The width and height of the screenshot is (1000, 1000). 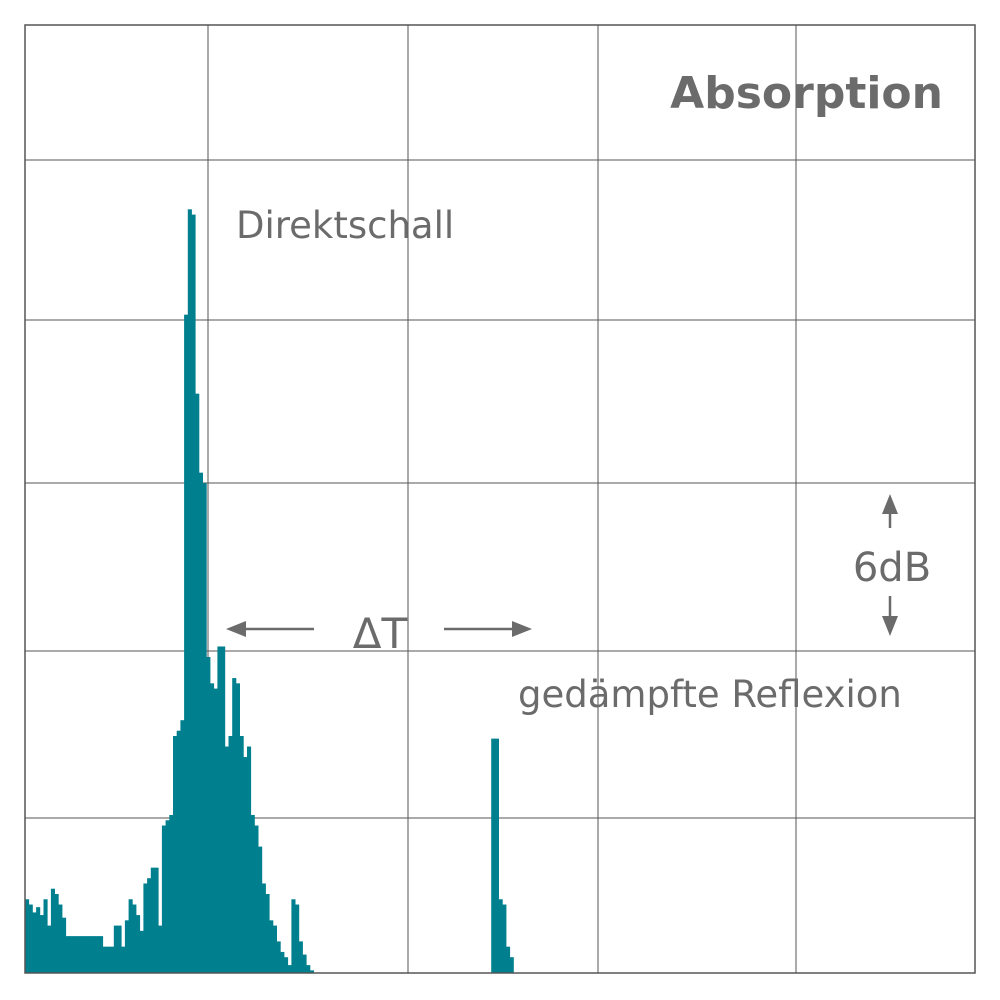 What do you see at coordinates (345, 225) in the screenshot?
I see `direct-sound-label: Direktschall` at bounding box center [345, 225].